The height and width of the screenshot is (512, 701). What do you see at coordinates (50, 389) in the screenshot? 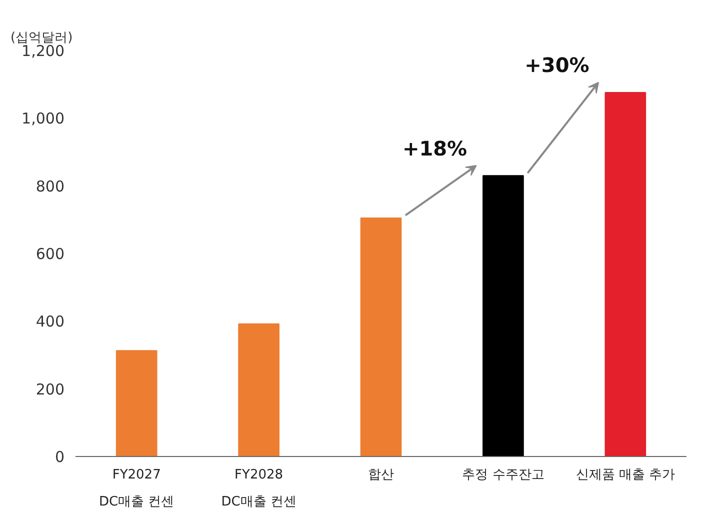
I see `y-tick-label: 200` at bounding box center [50, 389].